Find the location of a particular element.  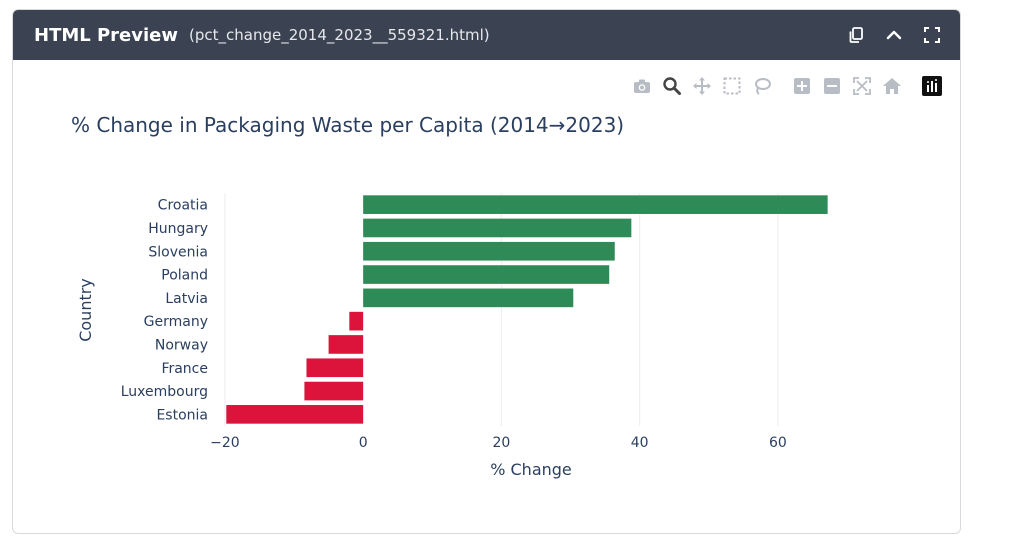

autoscale-icon is located at coordinates (862, 86).